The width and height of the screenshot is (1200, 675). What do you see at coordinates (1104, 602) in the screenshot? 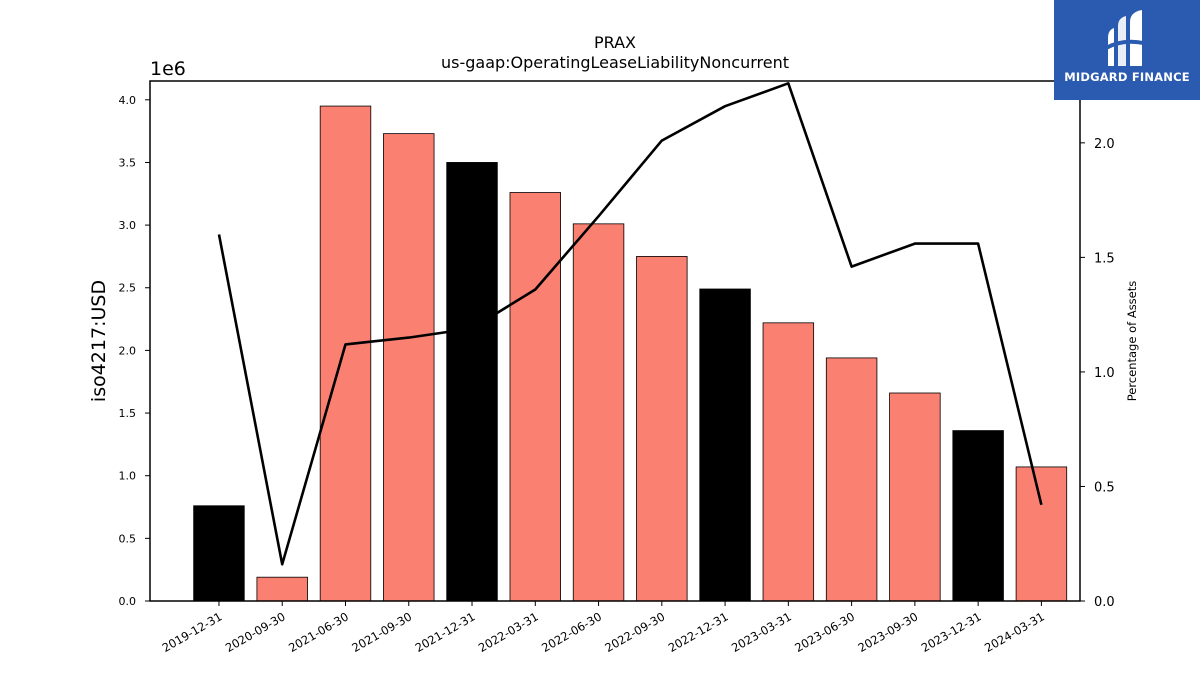
I see `y2-tick-label: 0.0` at bounding box center [1104, 602].